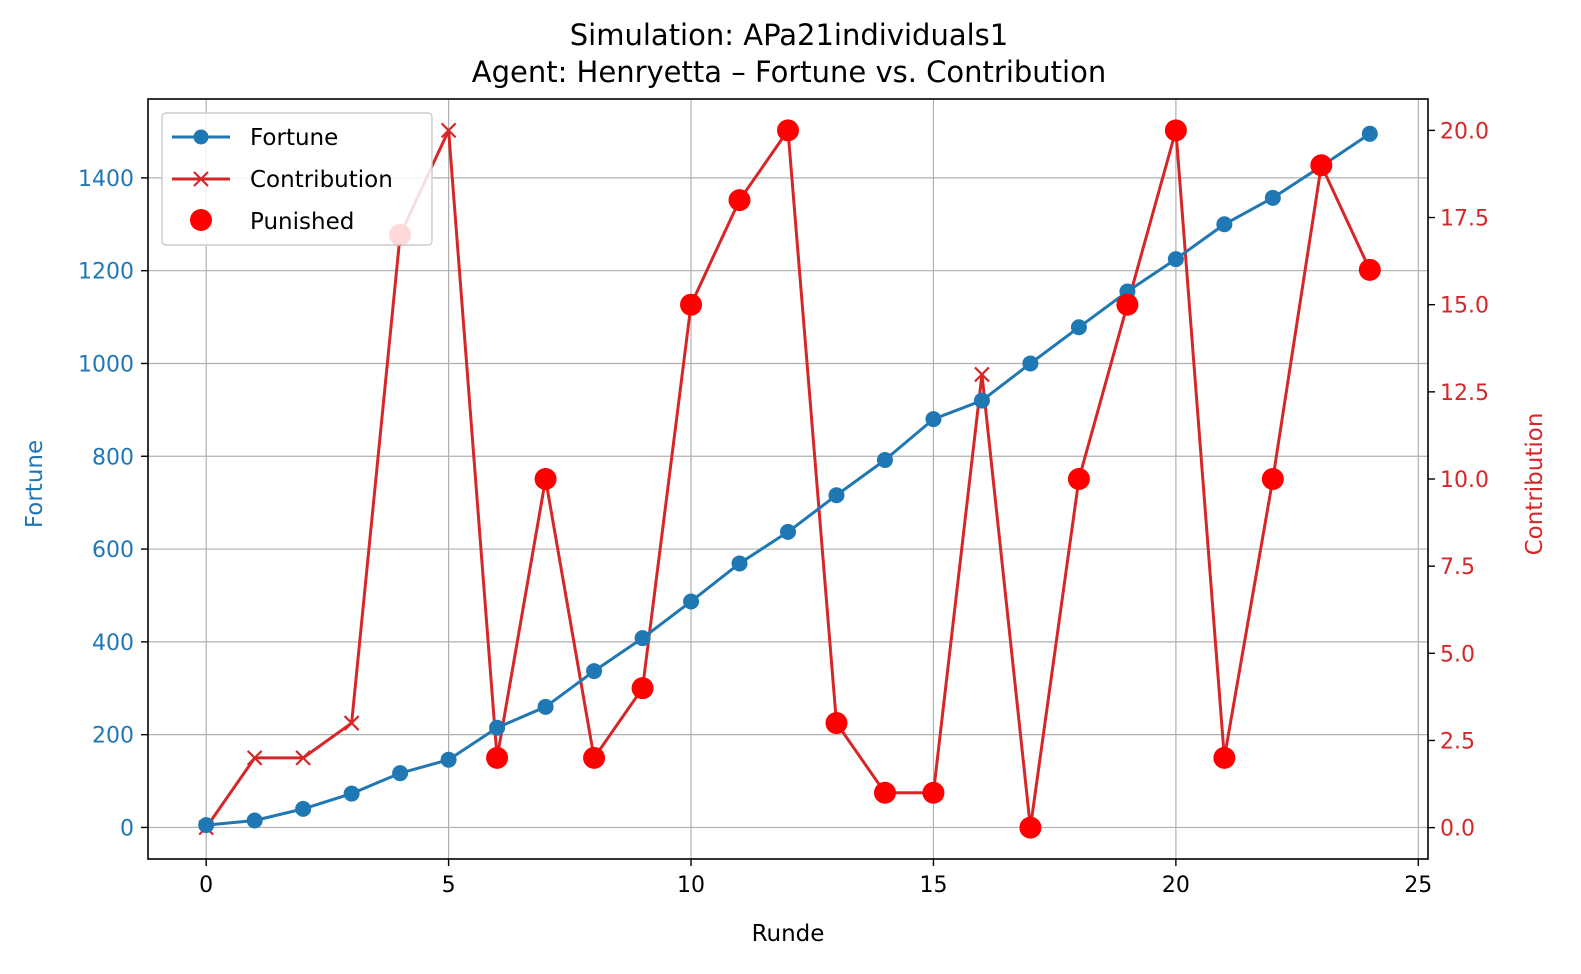 The height and width of the screenshot is (974, 1581). I want to click on right-y-axis-ticks: 0.0 2.5 5.0 7.5 10.0 12.5 15.0 17.5 20.0, so click(1458, 480).